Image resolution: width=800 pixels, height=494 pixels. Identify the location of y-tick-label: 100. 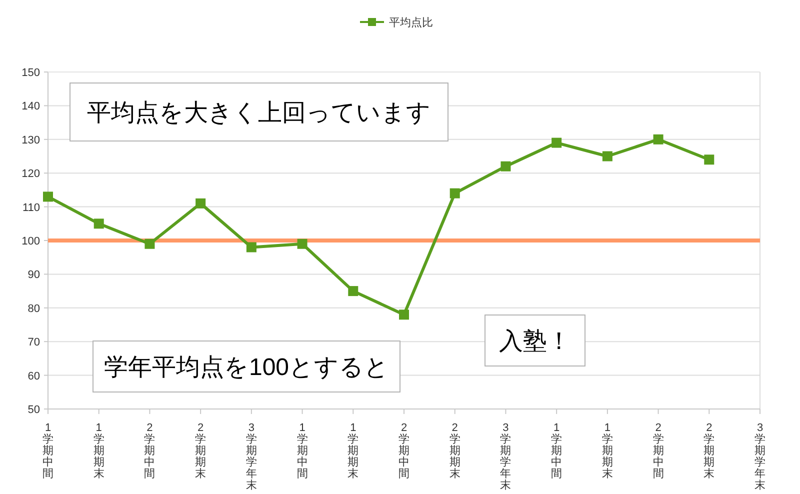
(31, 242).